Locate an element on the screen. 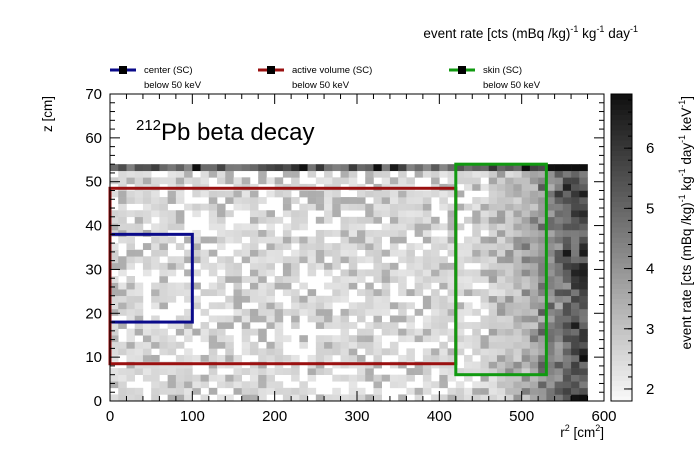 This screenshot has width=696, height=472. color-bar-tick-label: 2 is located at coordinates (650, 389).